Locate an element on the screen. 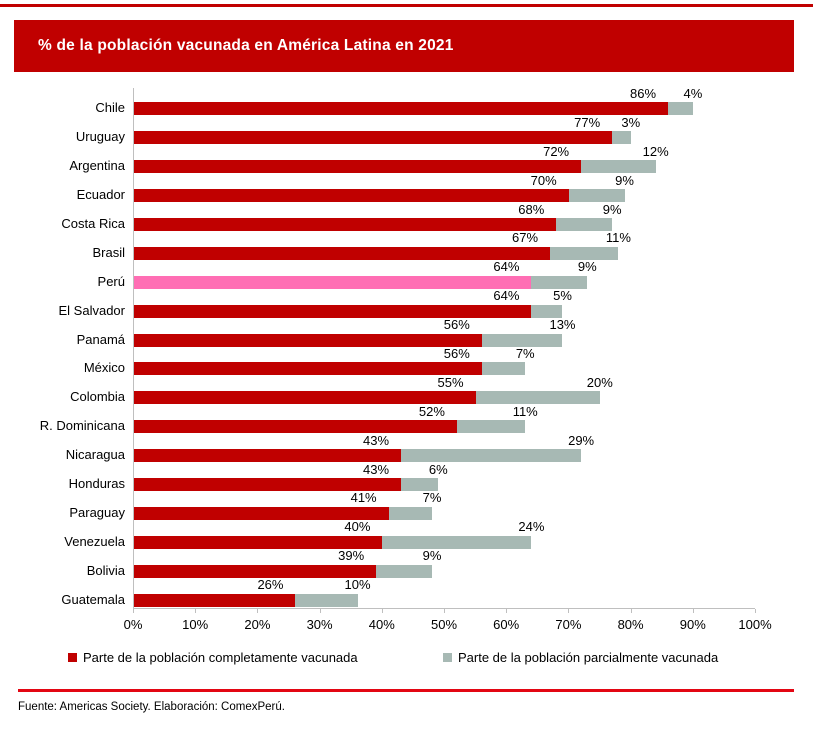 Image resolution: width=813 pixels, height=731 pixels. bar-row: 70% 9% is located at coordinates (444, 188).